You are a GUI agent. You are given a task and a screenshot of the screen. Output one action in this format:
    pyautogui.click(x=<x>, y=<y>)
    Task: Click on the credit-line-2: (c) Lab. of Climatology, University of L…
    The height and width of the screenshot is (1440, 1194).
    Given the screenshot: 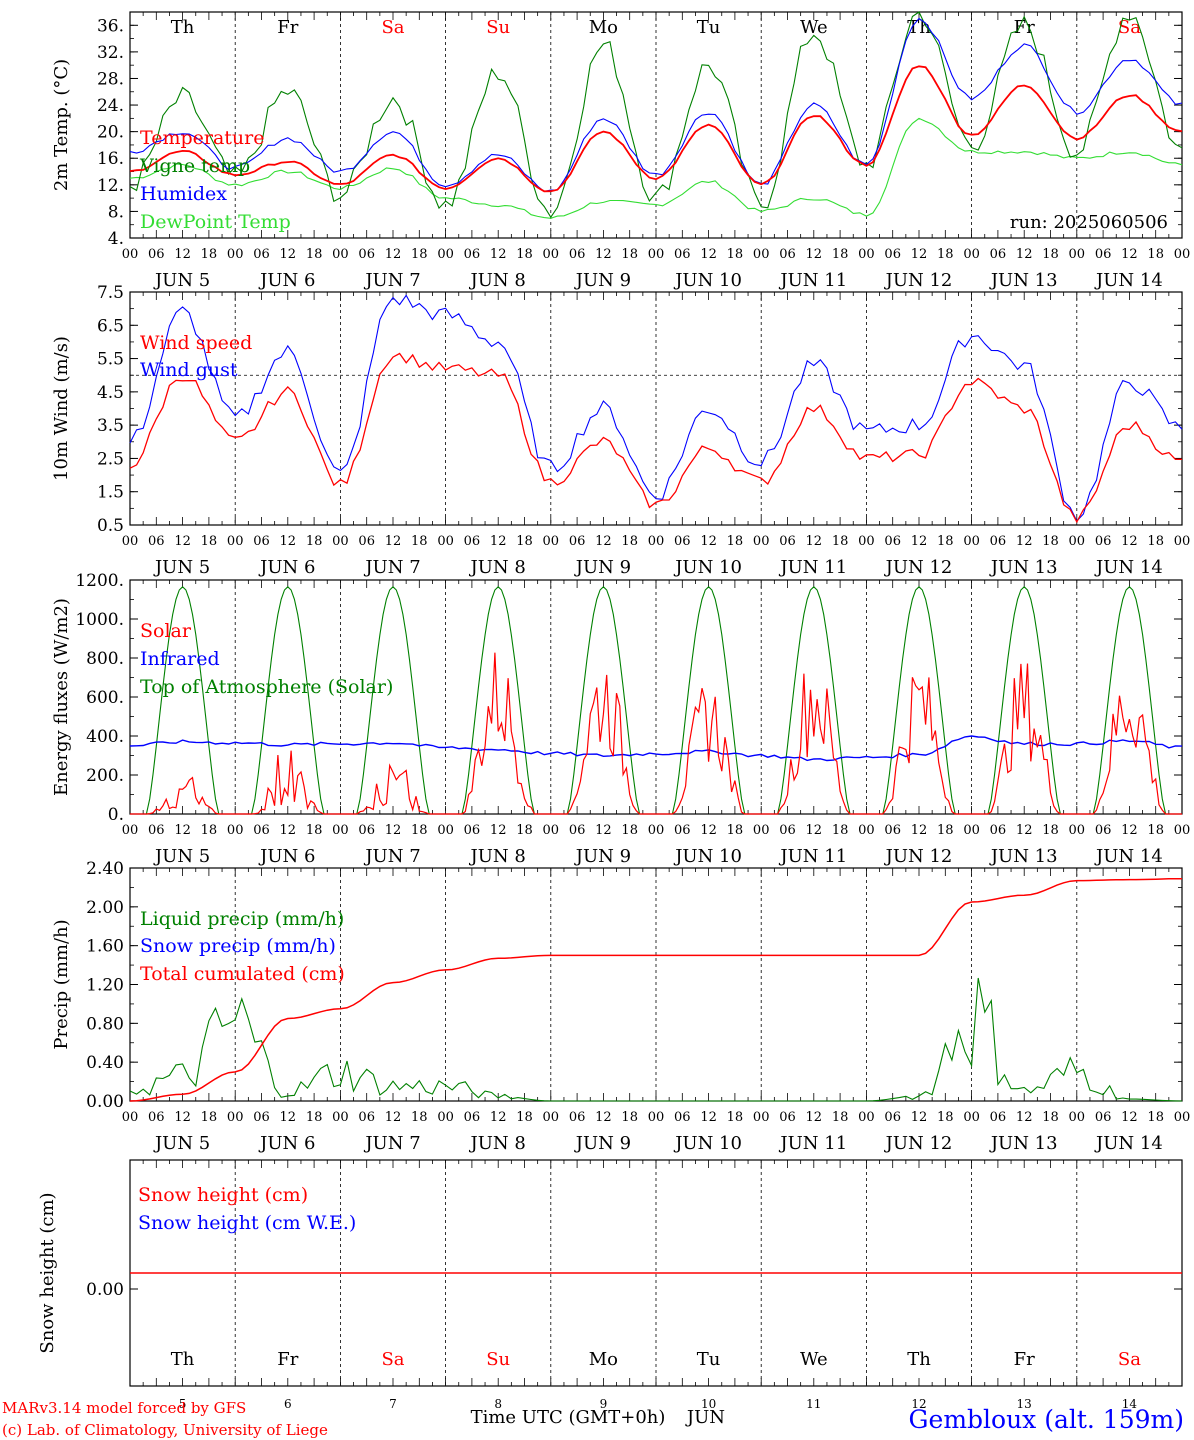 What is the action you would take?
    pyautogui.click(x=165, y=1430)
    